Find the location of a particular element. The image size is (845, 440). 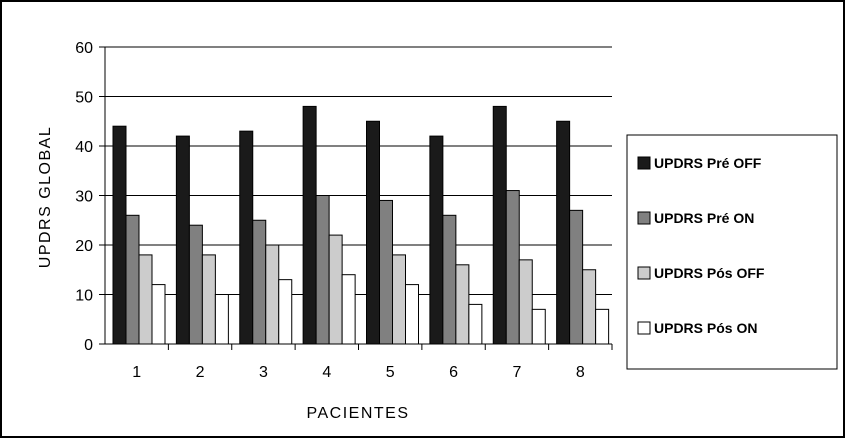

legend-label: UPDRS Pós OFF is located at coordinates (709, 273).